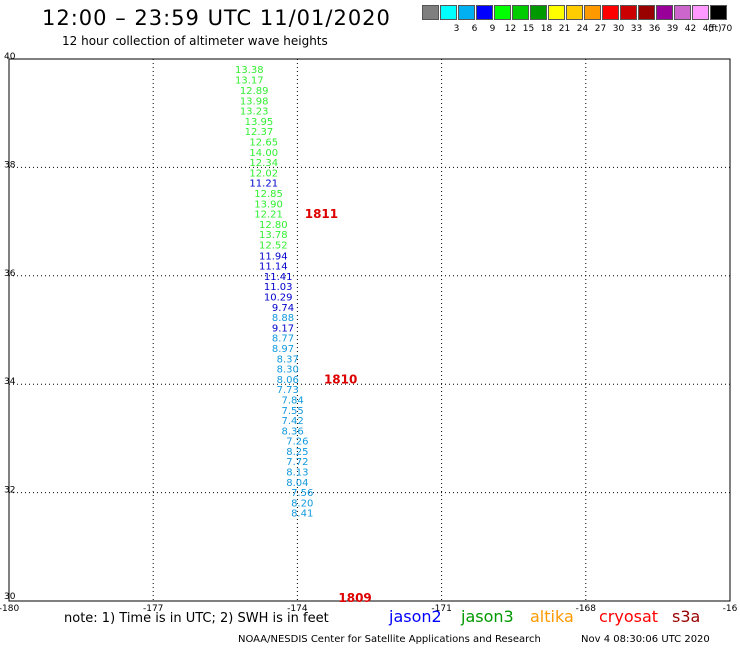 Image resolution: width=740 pixels, height=650 pixels. Describe the element at coordinates (278, 277) in the screenshot. I see `wave-height-value: 11.41` at that location.